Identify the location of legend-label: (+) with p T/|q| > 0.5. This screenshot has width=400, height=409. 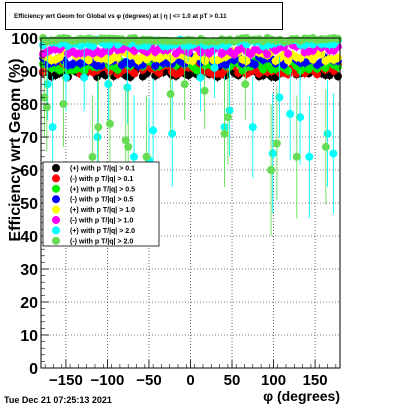
(102, 189).